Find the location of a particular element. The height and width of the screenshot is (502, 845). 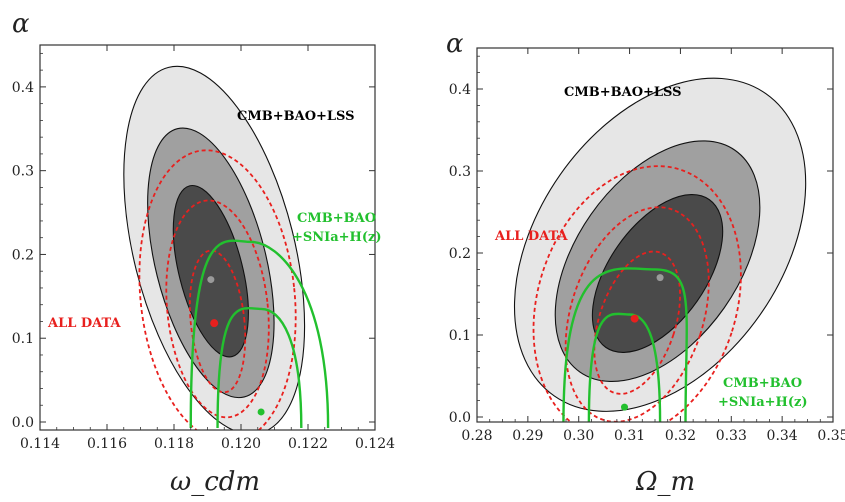

left-label-green-line2: +SNIa+H(z) is located at coordinates (337, 237).